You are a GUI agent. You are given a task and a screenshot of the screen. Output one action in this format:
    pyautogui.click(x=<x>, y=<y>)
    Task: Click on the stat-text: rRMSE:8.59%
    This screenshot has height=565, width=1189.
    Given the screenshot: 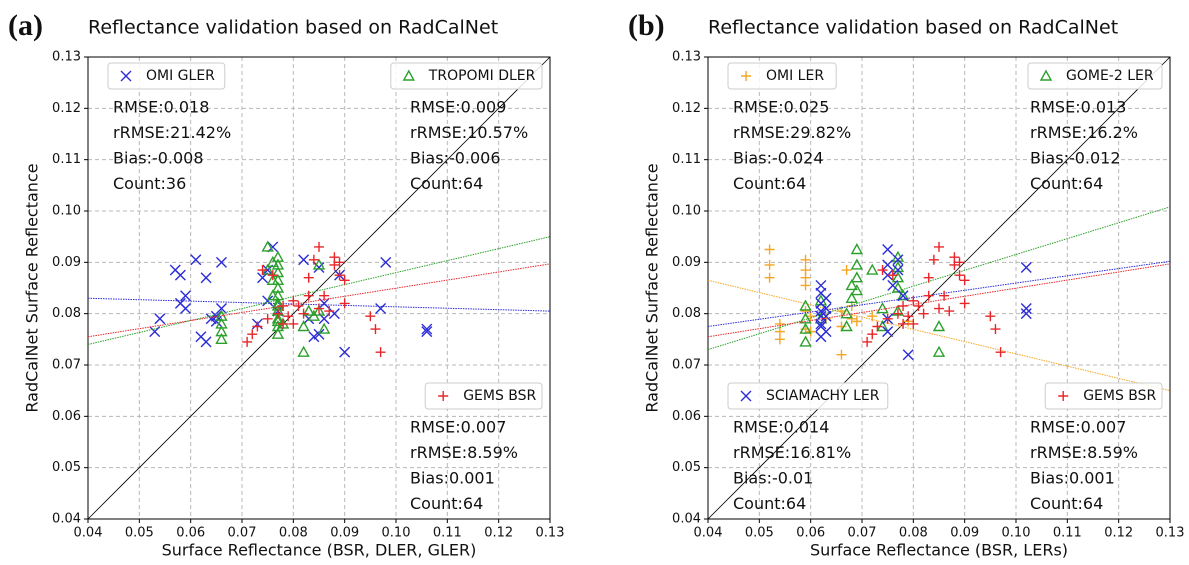 What is the action you would take?
    pyautogui.click(x=464, y=452)
    